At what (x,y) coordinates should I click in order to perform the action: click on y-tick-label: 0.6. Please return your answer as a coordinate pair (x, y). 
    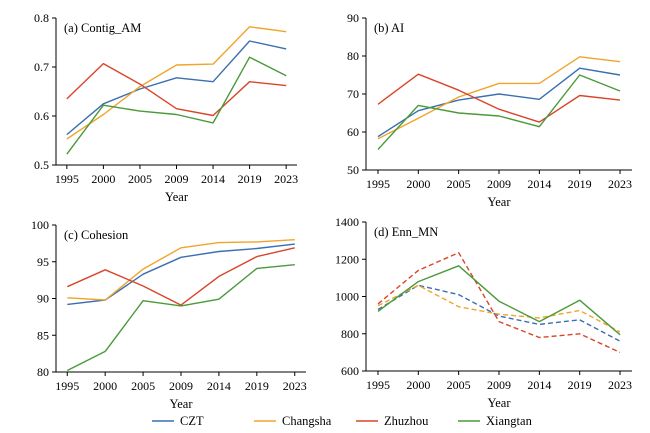
    Looking at the image, I should click on (41, 116).